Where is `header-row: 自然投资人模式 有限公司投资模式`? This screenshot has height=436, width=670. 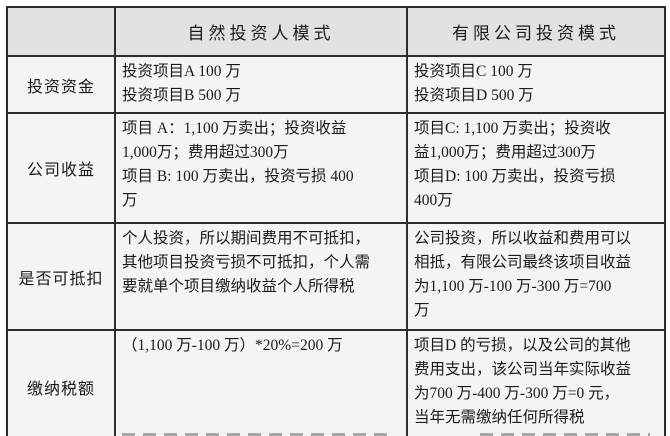
header-row: 自然投资人模式 有限公司投资模式 is located at coordinates (336, 31).